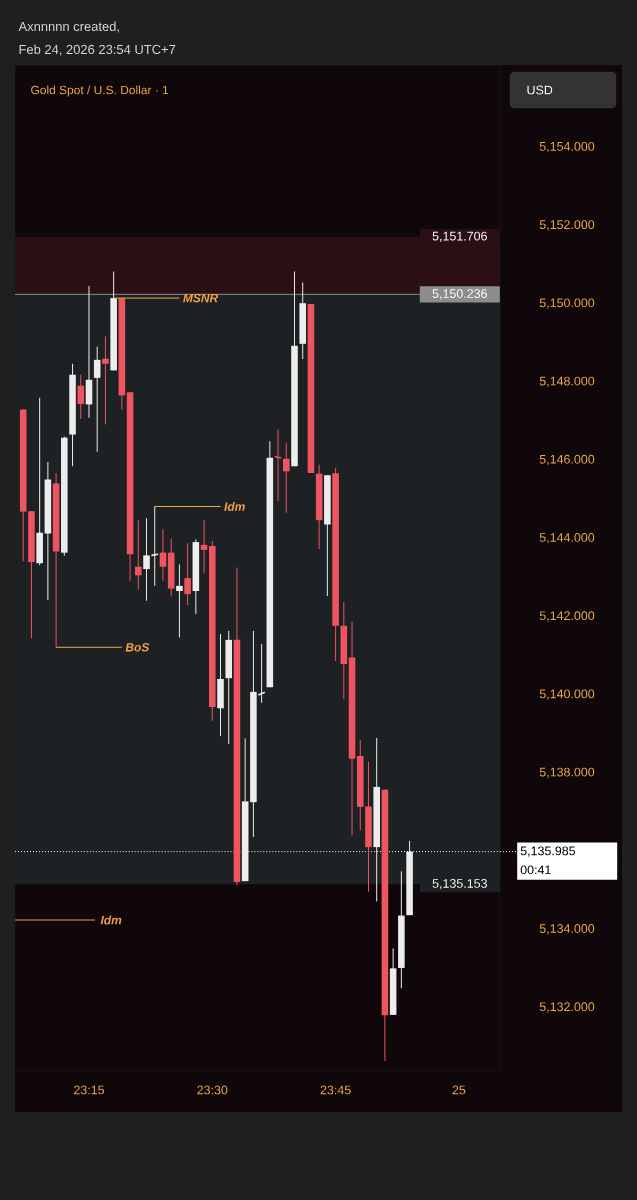 This screenshot has width=637, height=1200. I want to click on y-tick-label: 5,132.000, so click(567, 1007).